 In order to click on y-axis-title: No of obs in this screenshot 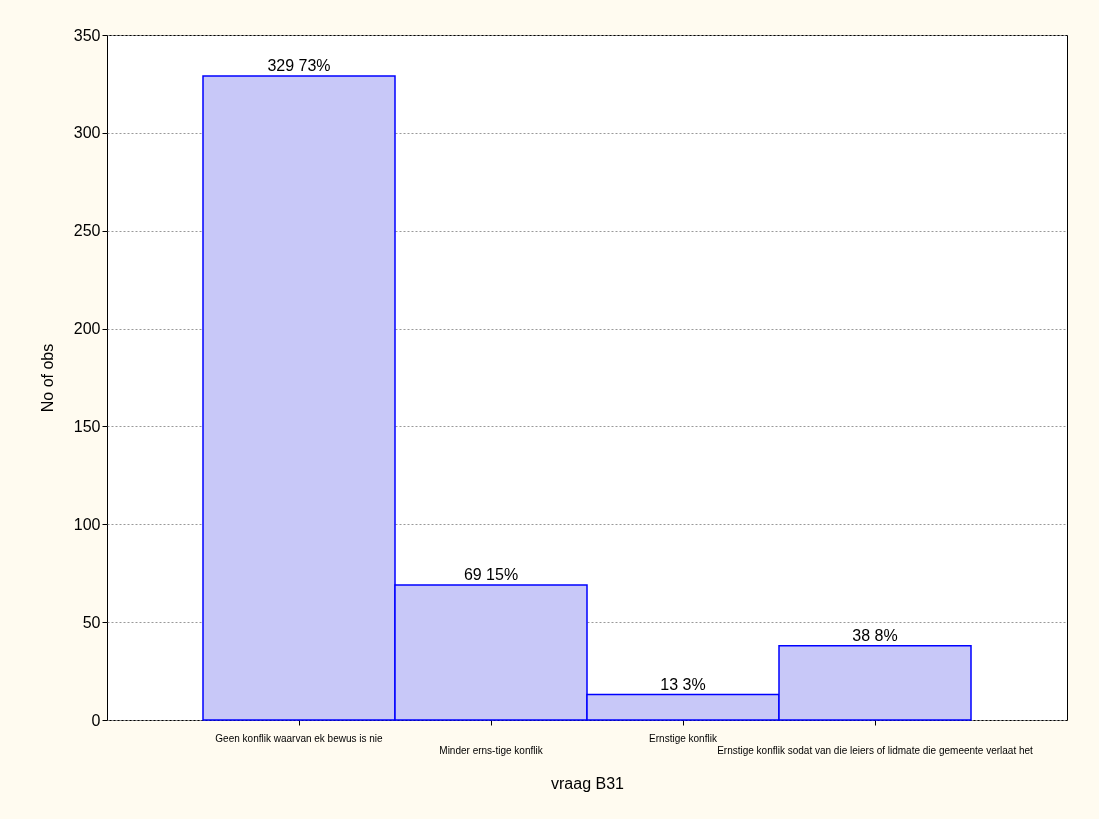, I will do `click(47, 378)`.